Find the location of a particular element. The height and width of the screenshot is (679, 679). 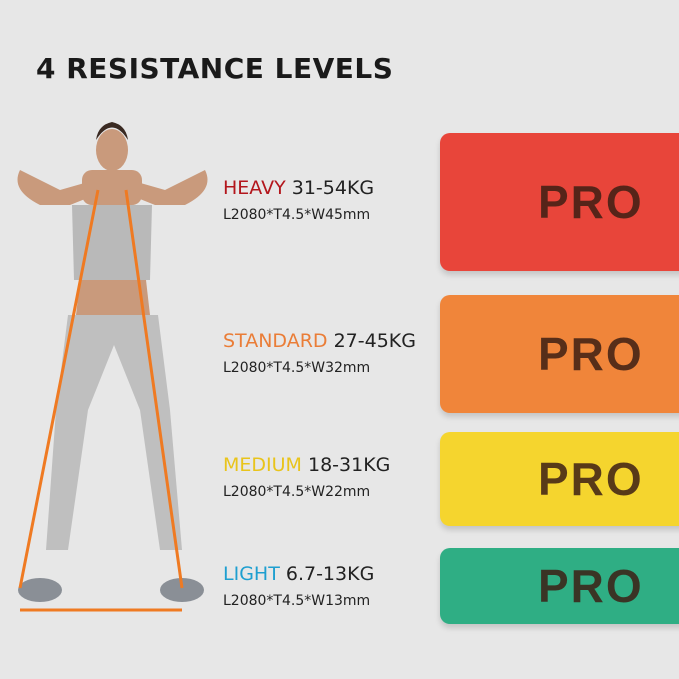

page-title: 4 RESISTANCE LEVELS is located at coordinates (215, 68).